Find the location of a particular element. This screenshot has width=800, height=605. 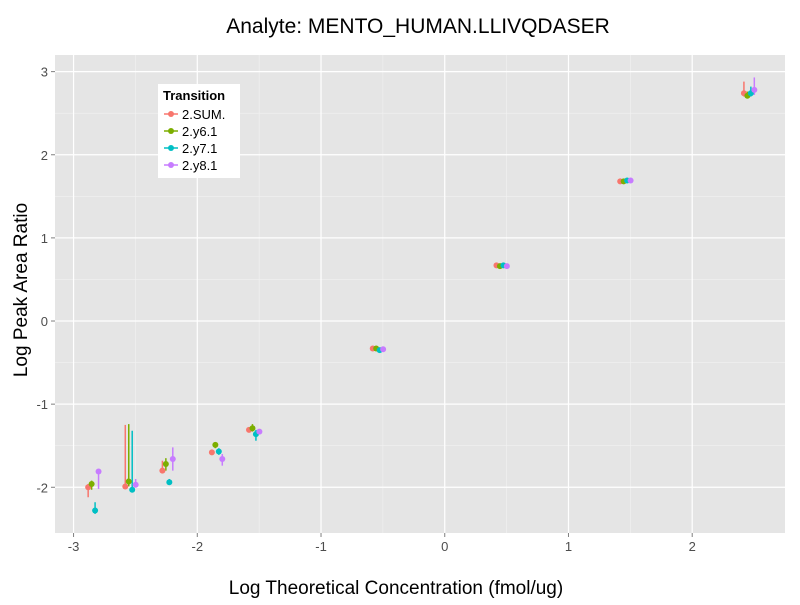

y-axis-title: Log Peak Area Ratio is located at coordinates (21, 290).